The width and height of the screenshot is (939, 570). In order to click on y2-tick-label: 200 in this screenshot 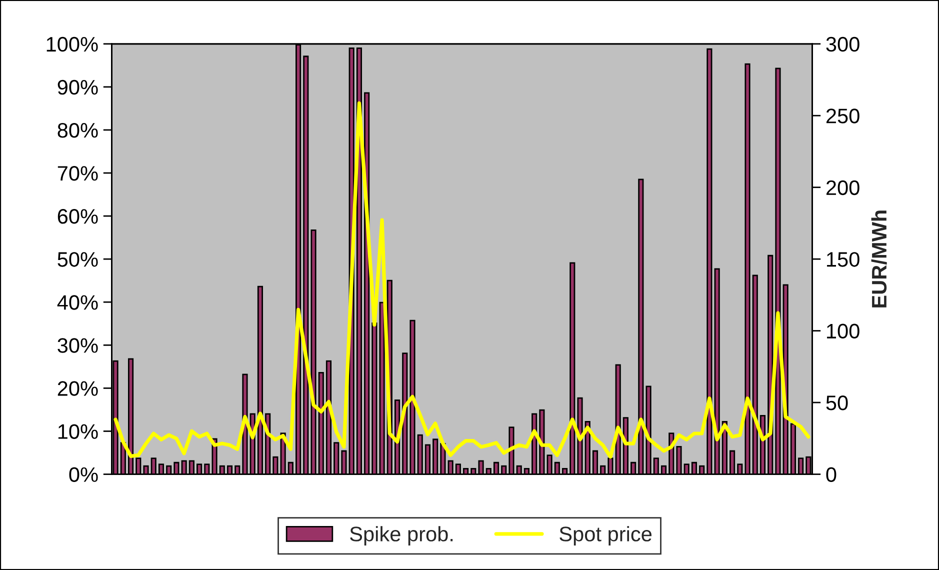, I will do `click(843, 188)`.